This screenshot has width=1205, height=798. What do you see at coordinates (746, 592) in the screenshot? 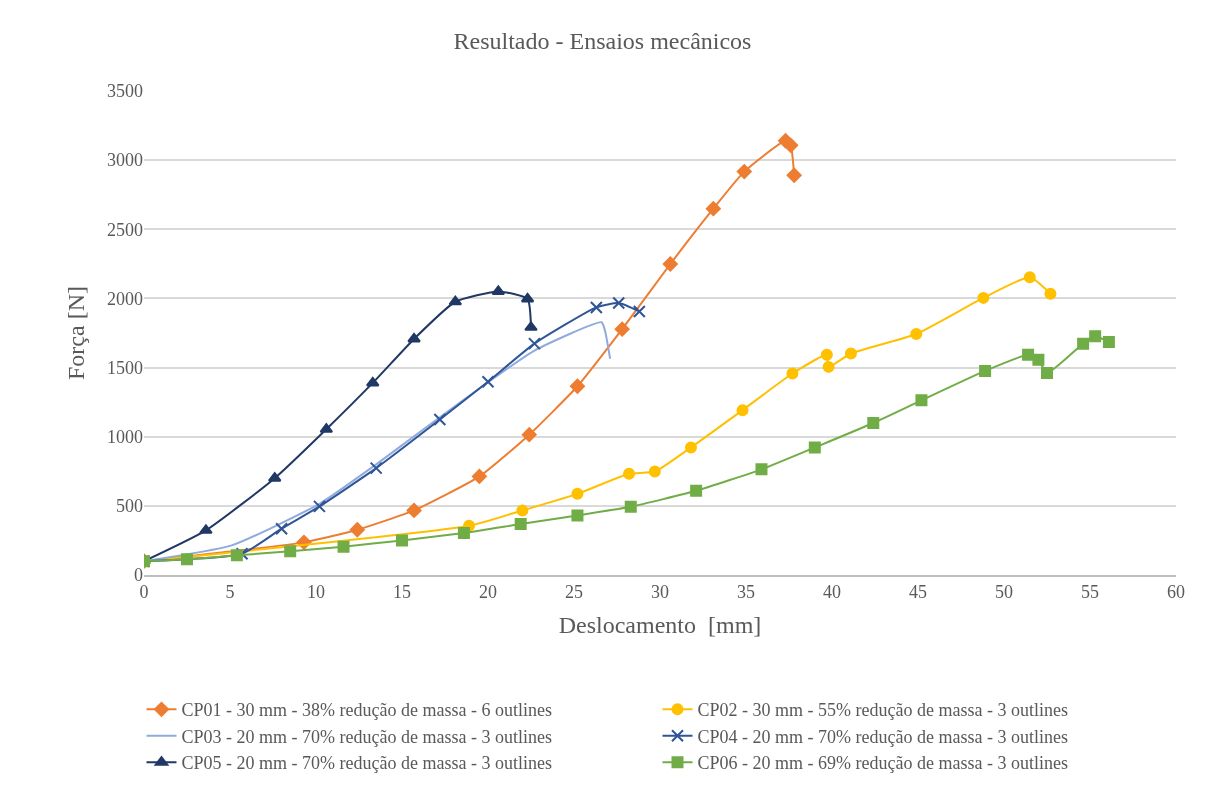
I see `x-tick-label: 35` at bounding box center [746, 592].